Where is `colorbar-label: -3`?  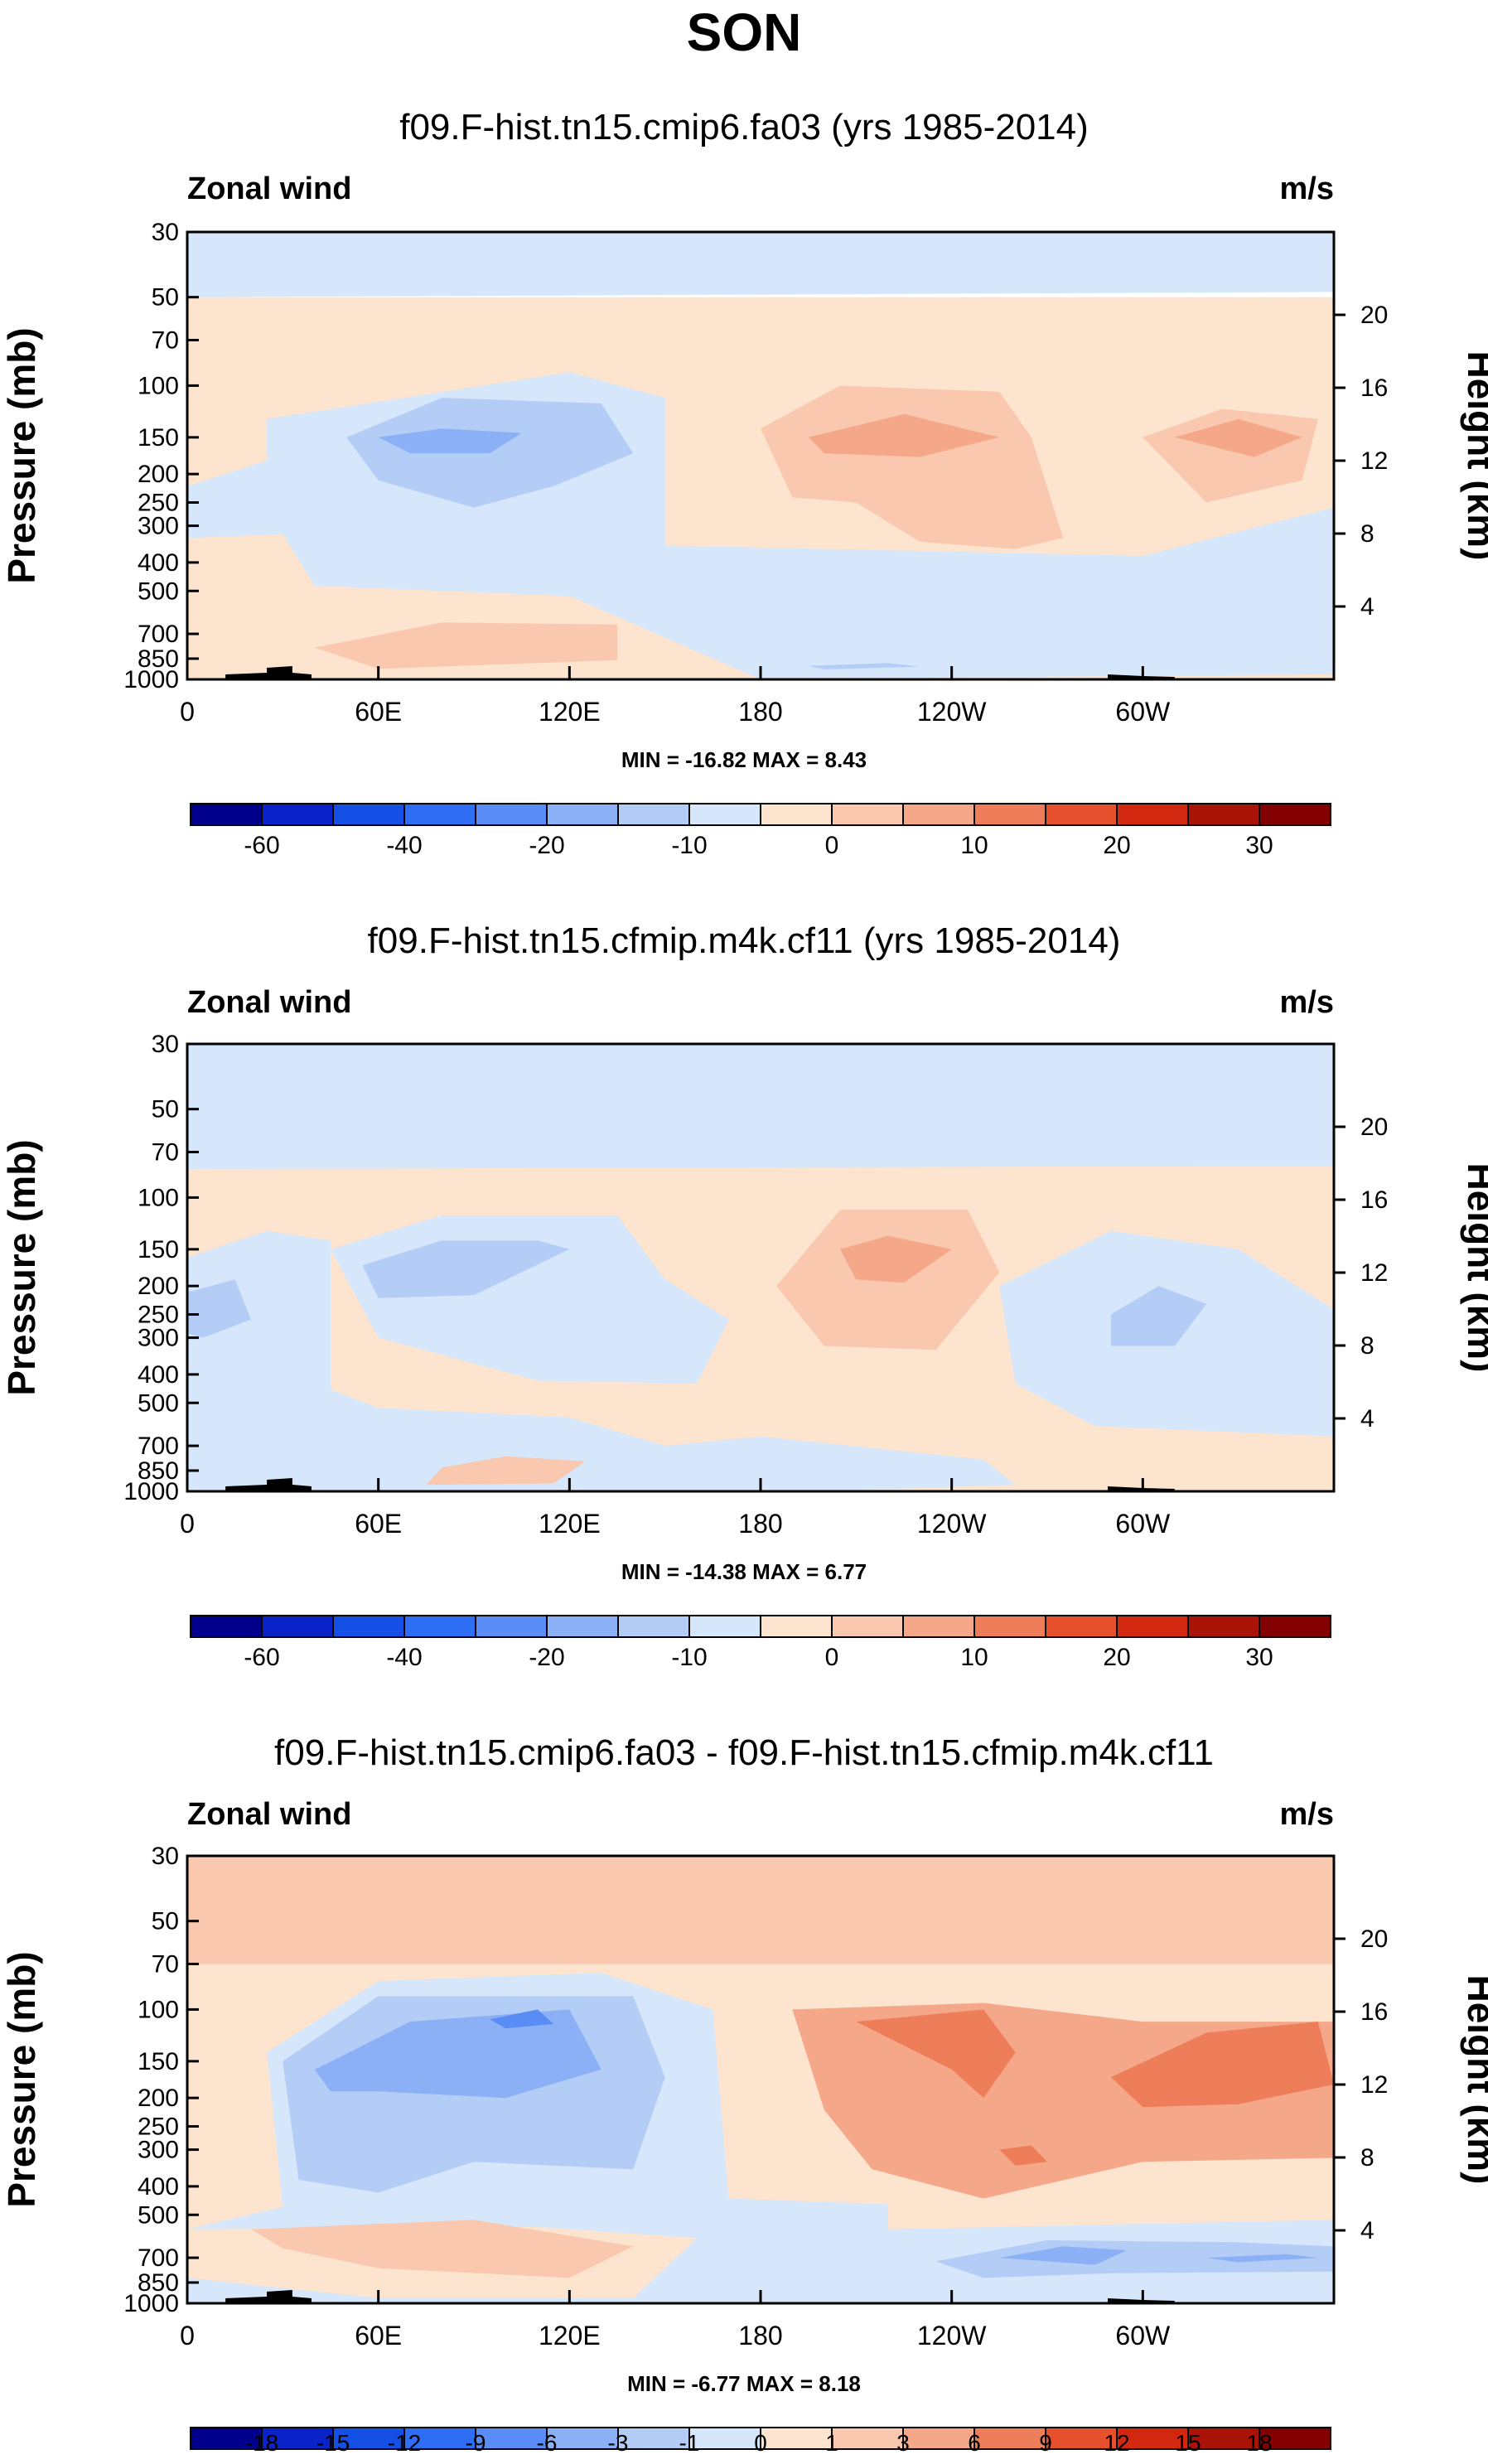 colorbar-label: -3 is located at coordinates (618, 2443).